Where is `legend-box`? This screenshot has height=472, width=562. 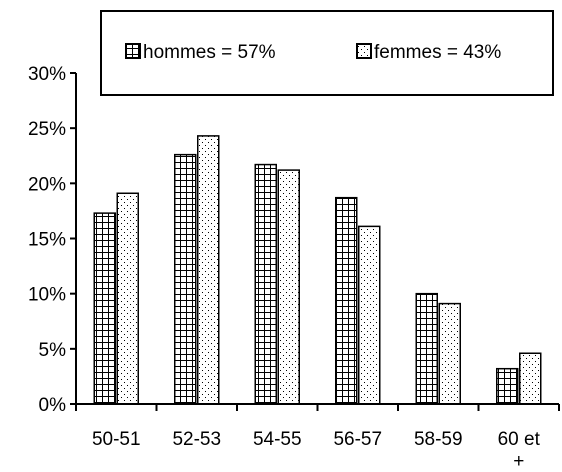 legend-box is located at coordinates (327, 53).